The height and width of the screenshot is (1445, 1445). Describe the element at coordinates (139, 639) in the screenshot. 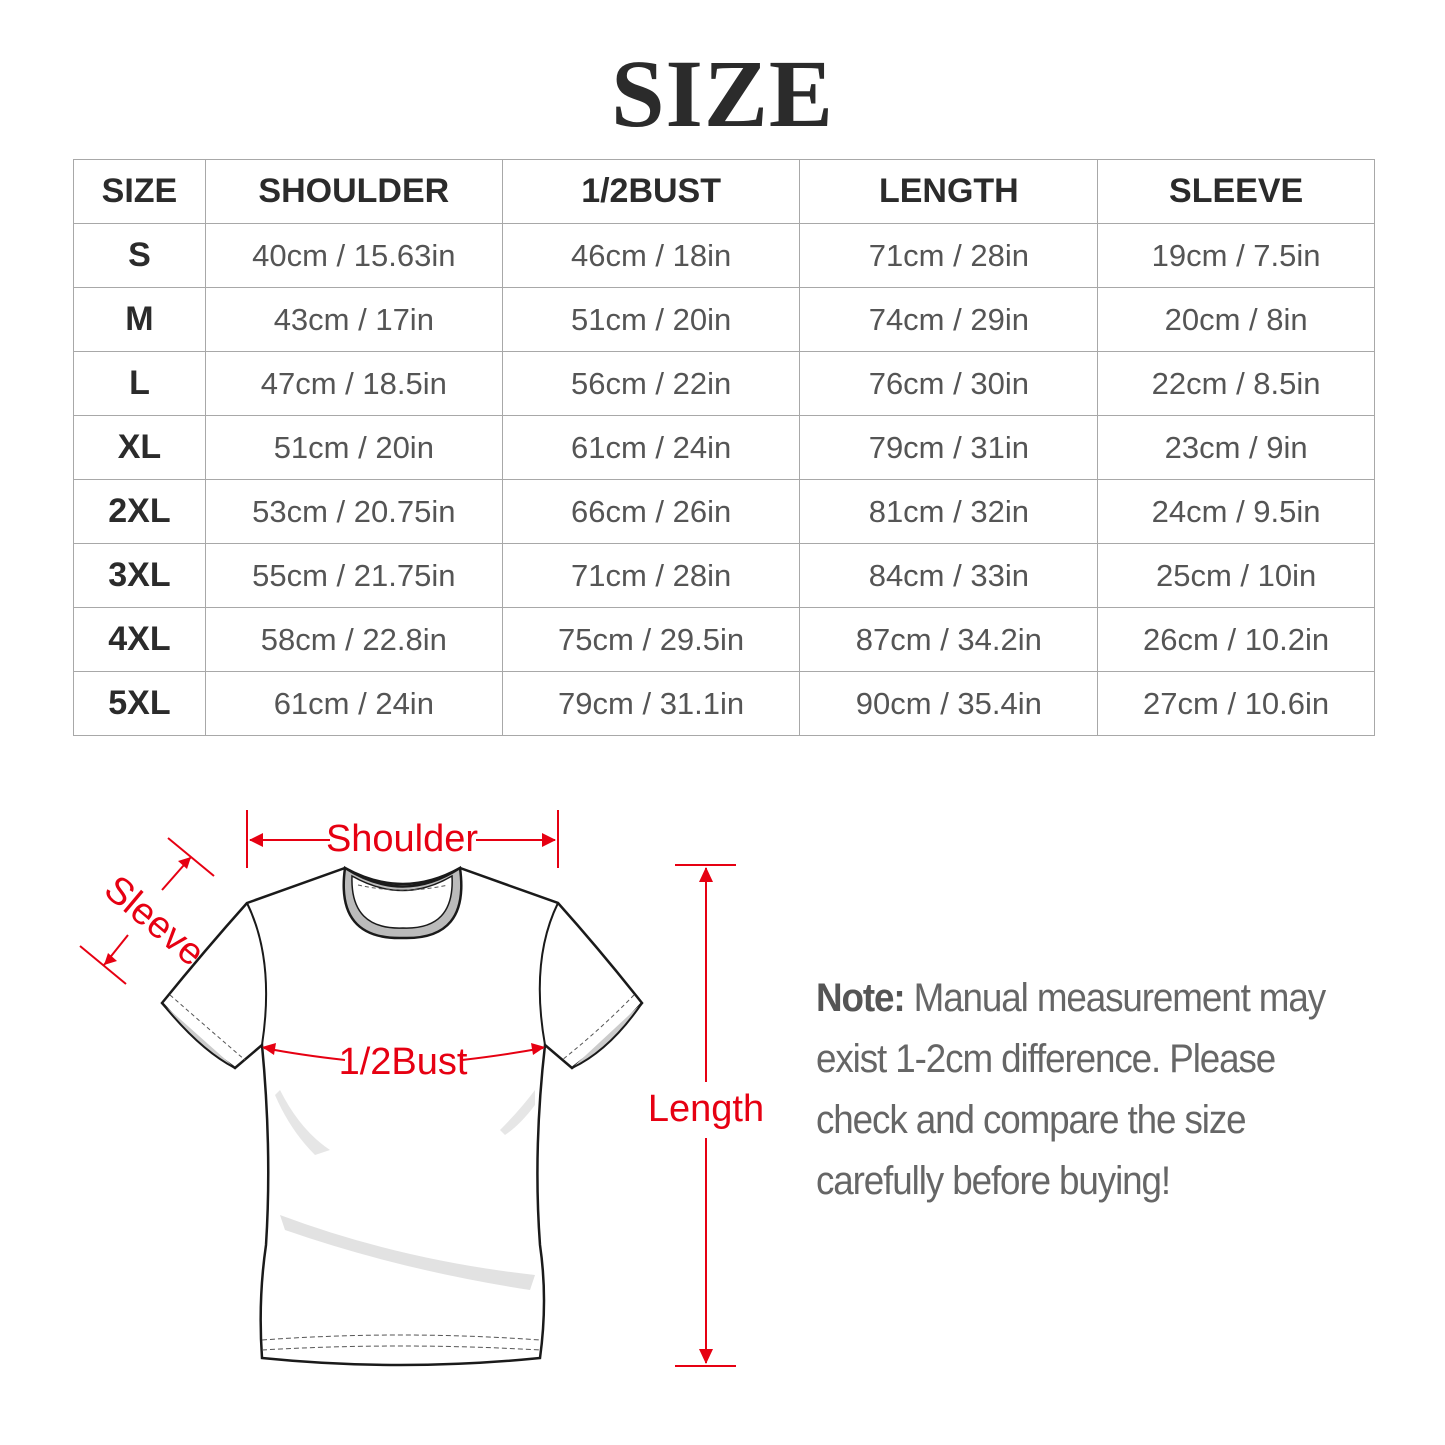

I see `size-cell: 4XL` at that location.